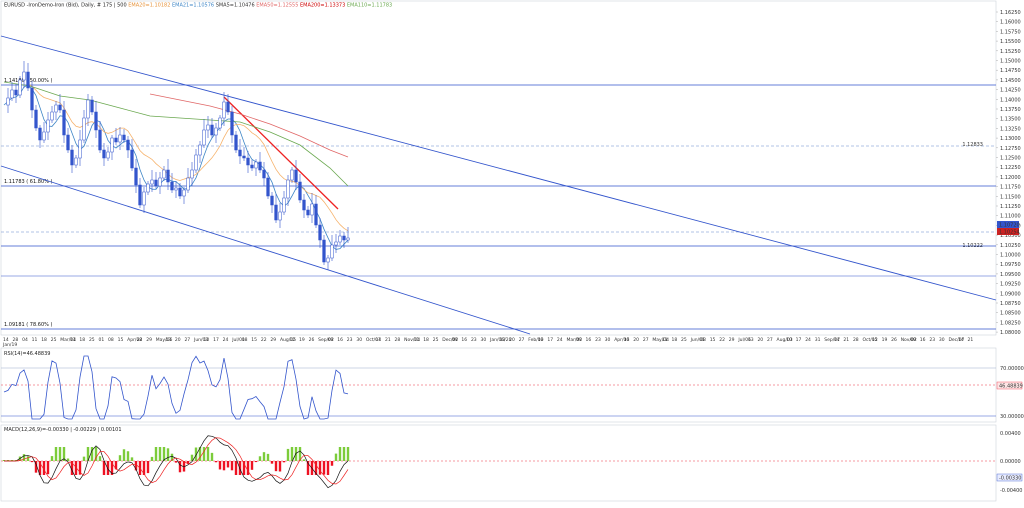  I want to click on price-axis-label: 1.09750, so click(1010, 265).